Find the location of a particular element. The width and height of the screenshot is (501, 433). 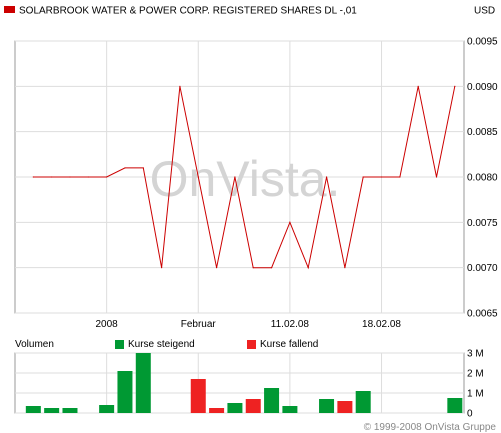

volume-bars is located at coordinates (244, 383).